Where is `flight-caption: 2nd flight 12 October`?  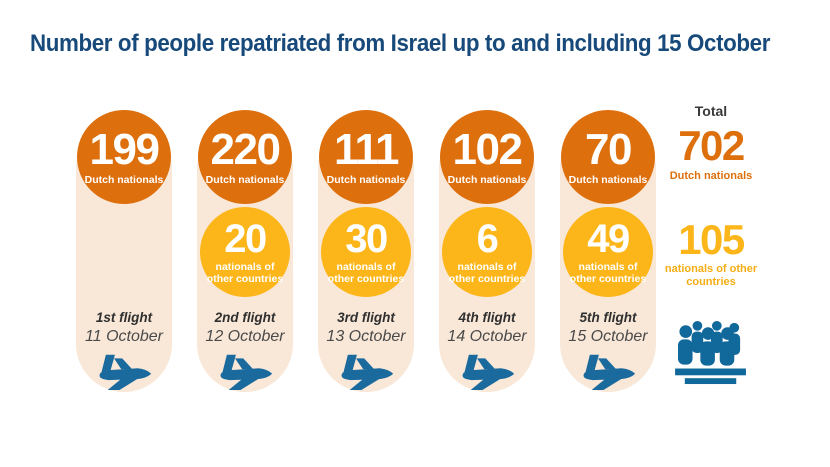 flight-caption: 2nd flight 12 October is located at coordinates (245, 328).